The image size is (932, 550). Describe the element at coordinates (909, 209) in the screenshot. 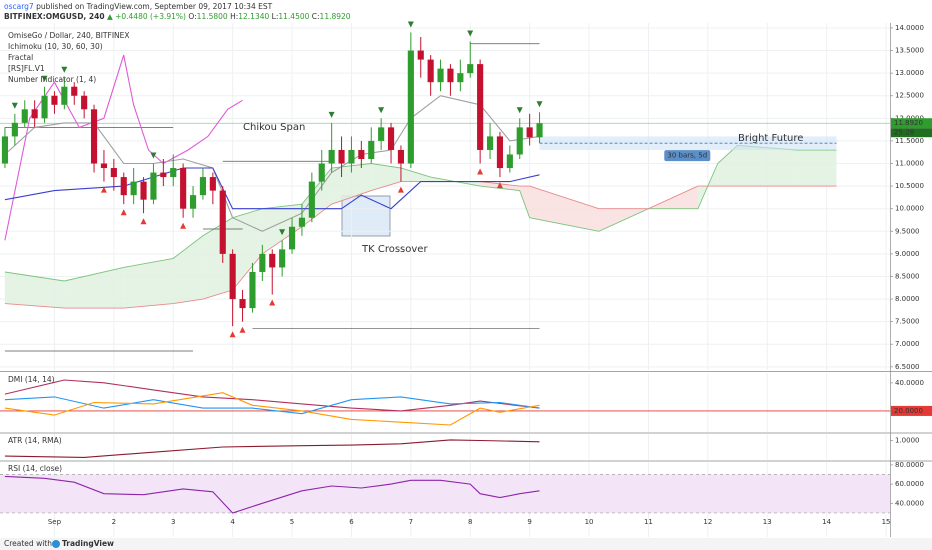

I see `y-tick-label: 10.0000` at that location.